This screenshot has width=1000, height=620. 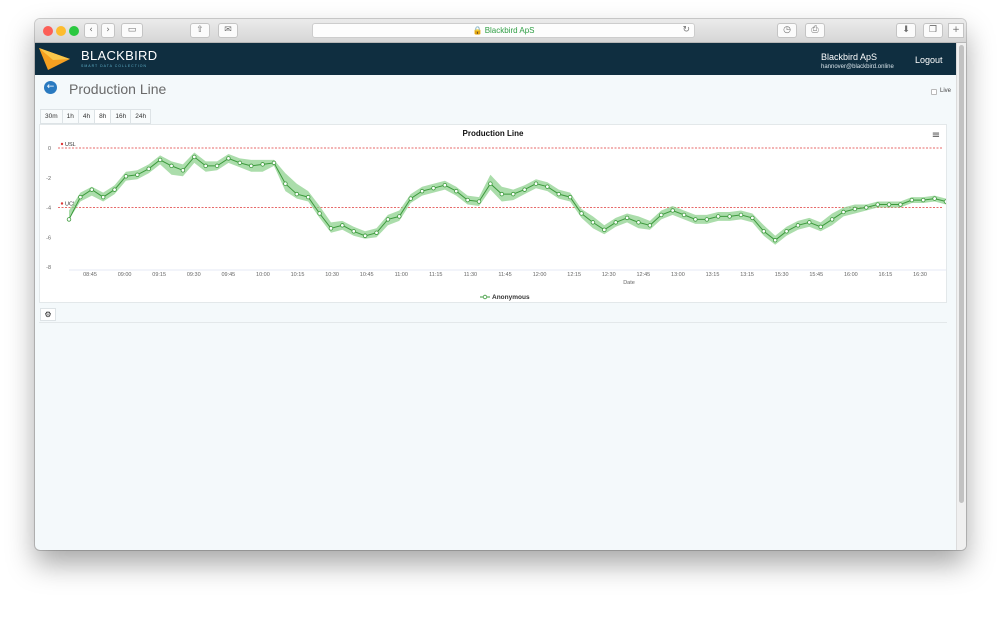 I want to click on blackbird-logo-icon, so click(x=55, y=59).